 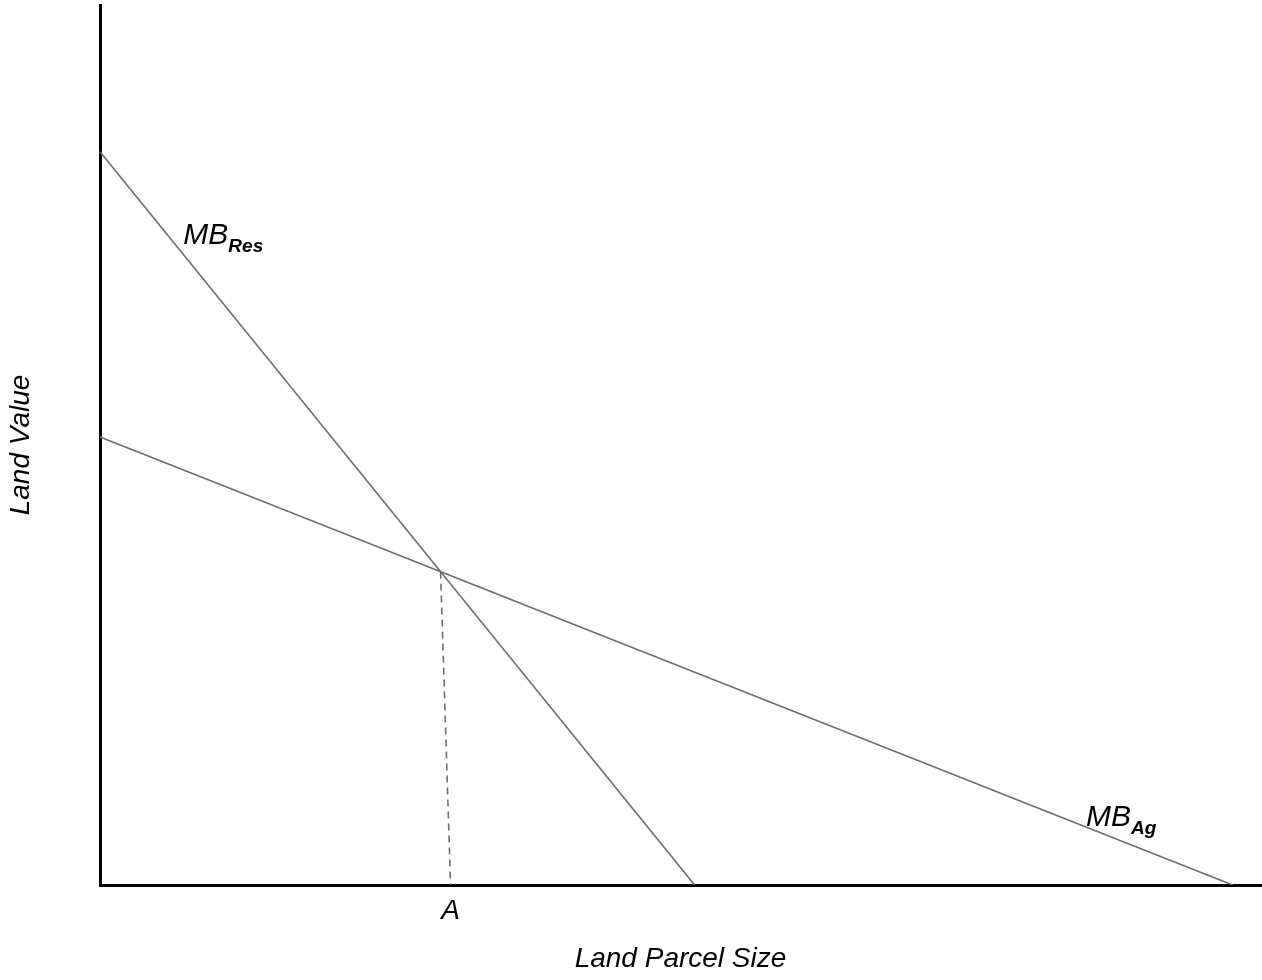 I want to click on x-axis-title: Land Parcel Size, so click(x=680, y=957).